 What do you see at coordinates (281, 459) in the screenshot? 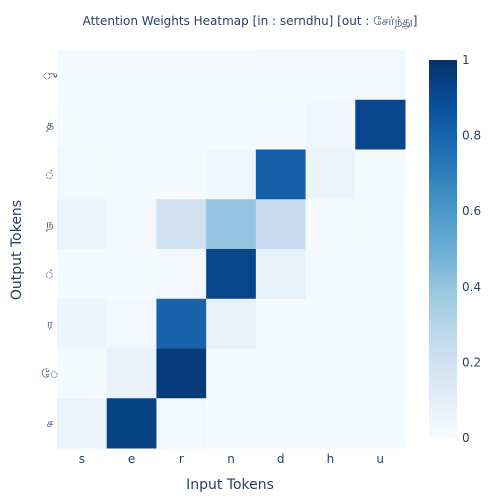
I see `x-tick-label: d` at bounding box center [281, 459].